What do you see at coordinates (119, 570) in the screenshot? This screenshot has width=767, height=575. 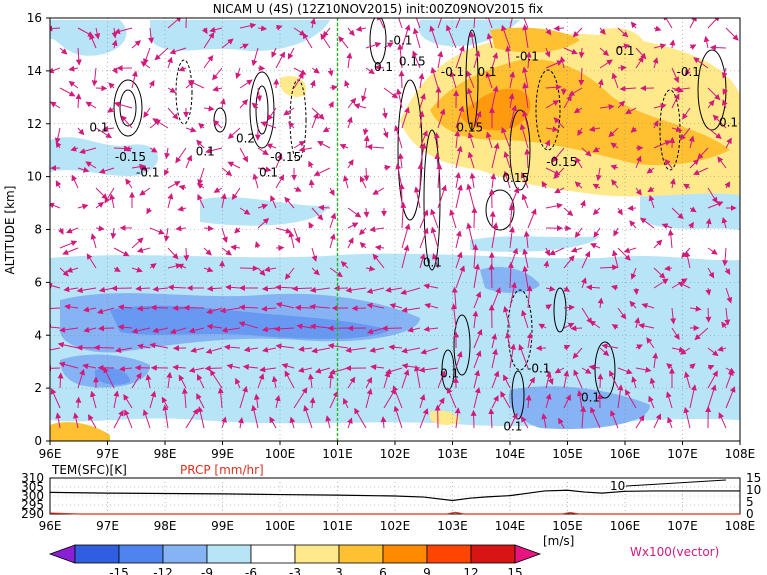 I see `colorbar-tick-label: -15` at bounding box center [119, 570].